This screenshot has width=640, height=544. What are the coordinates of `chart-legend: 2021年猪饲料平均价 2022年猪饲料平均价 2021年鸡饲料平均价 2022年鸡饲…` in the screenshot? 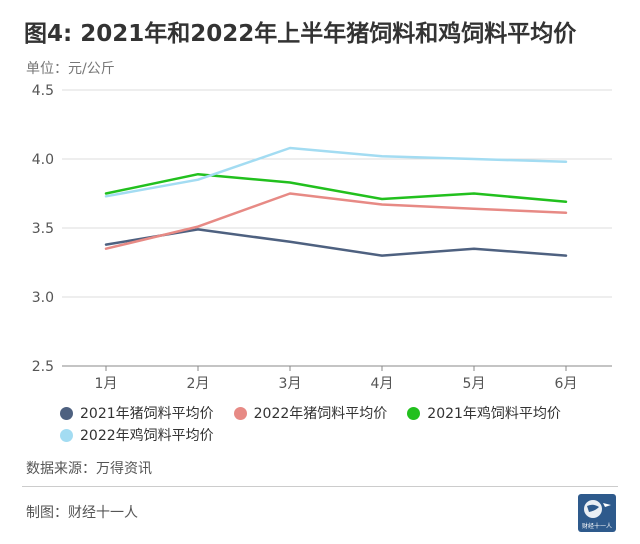 It's located at (340, 424).